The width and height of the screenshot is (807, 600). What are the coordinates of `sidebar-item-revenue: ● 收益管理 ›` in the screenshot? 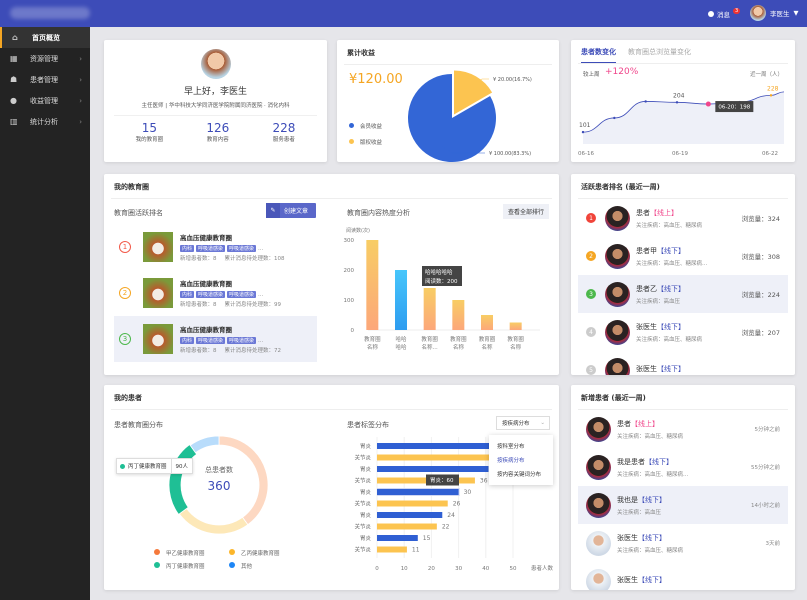 It's located at (45, 100).